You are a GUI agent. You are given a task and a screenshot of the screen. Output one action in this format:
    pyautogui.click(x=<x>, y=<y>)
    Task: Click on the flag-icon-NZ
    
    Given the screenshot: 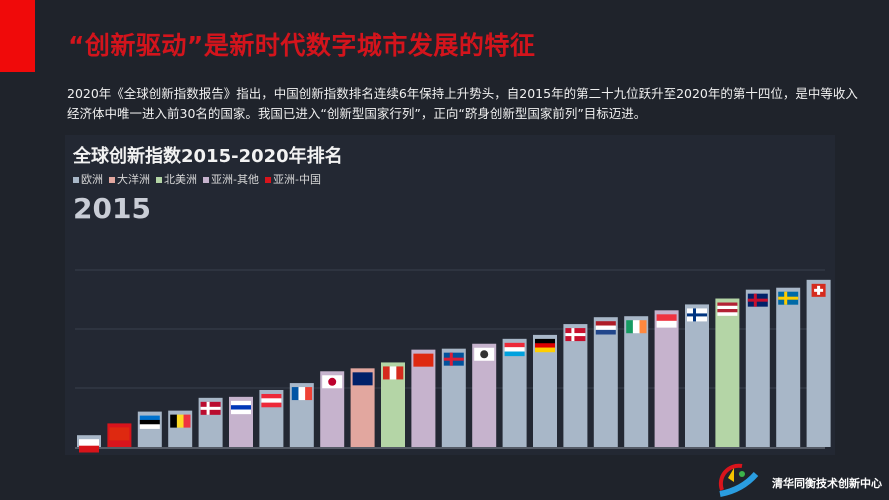 What is the action you would take?
    pyautogui.click(x=362, y=379)
    